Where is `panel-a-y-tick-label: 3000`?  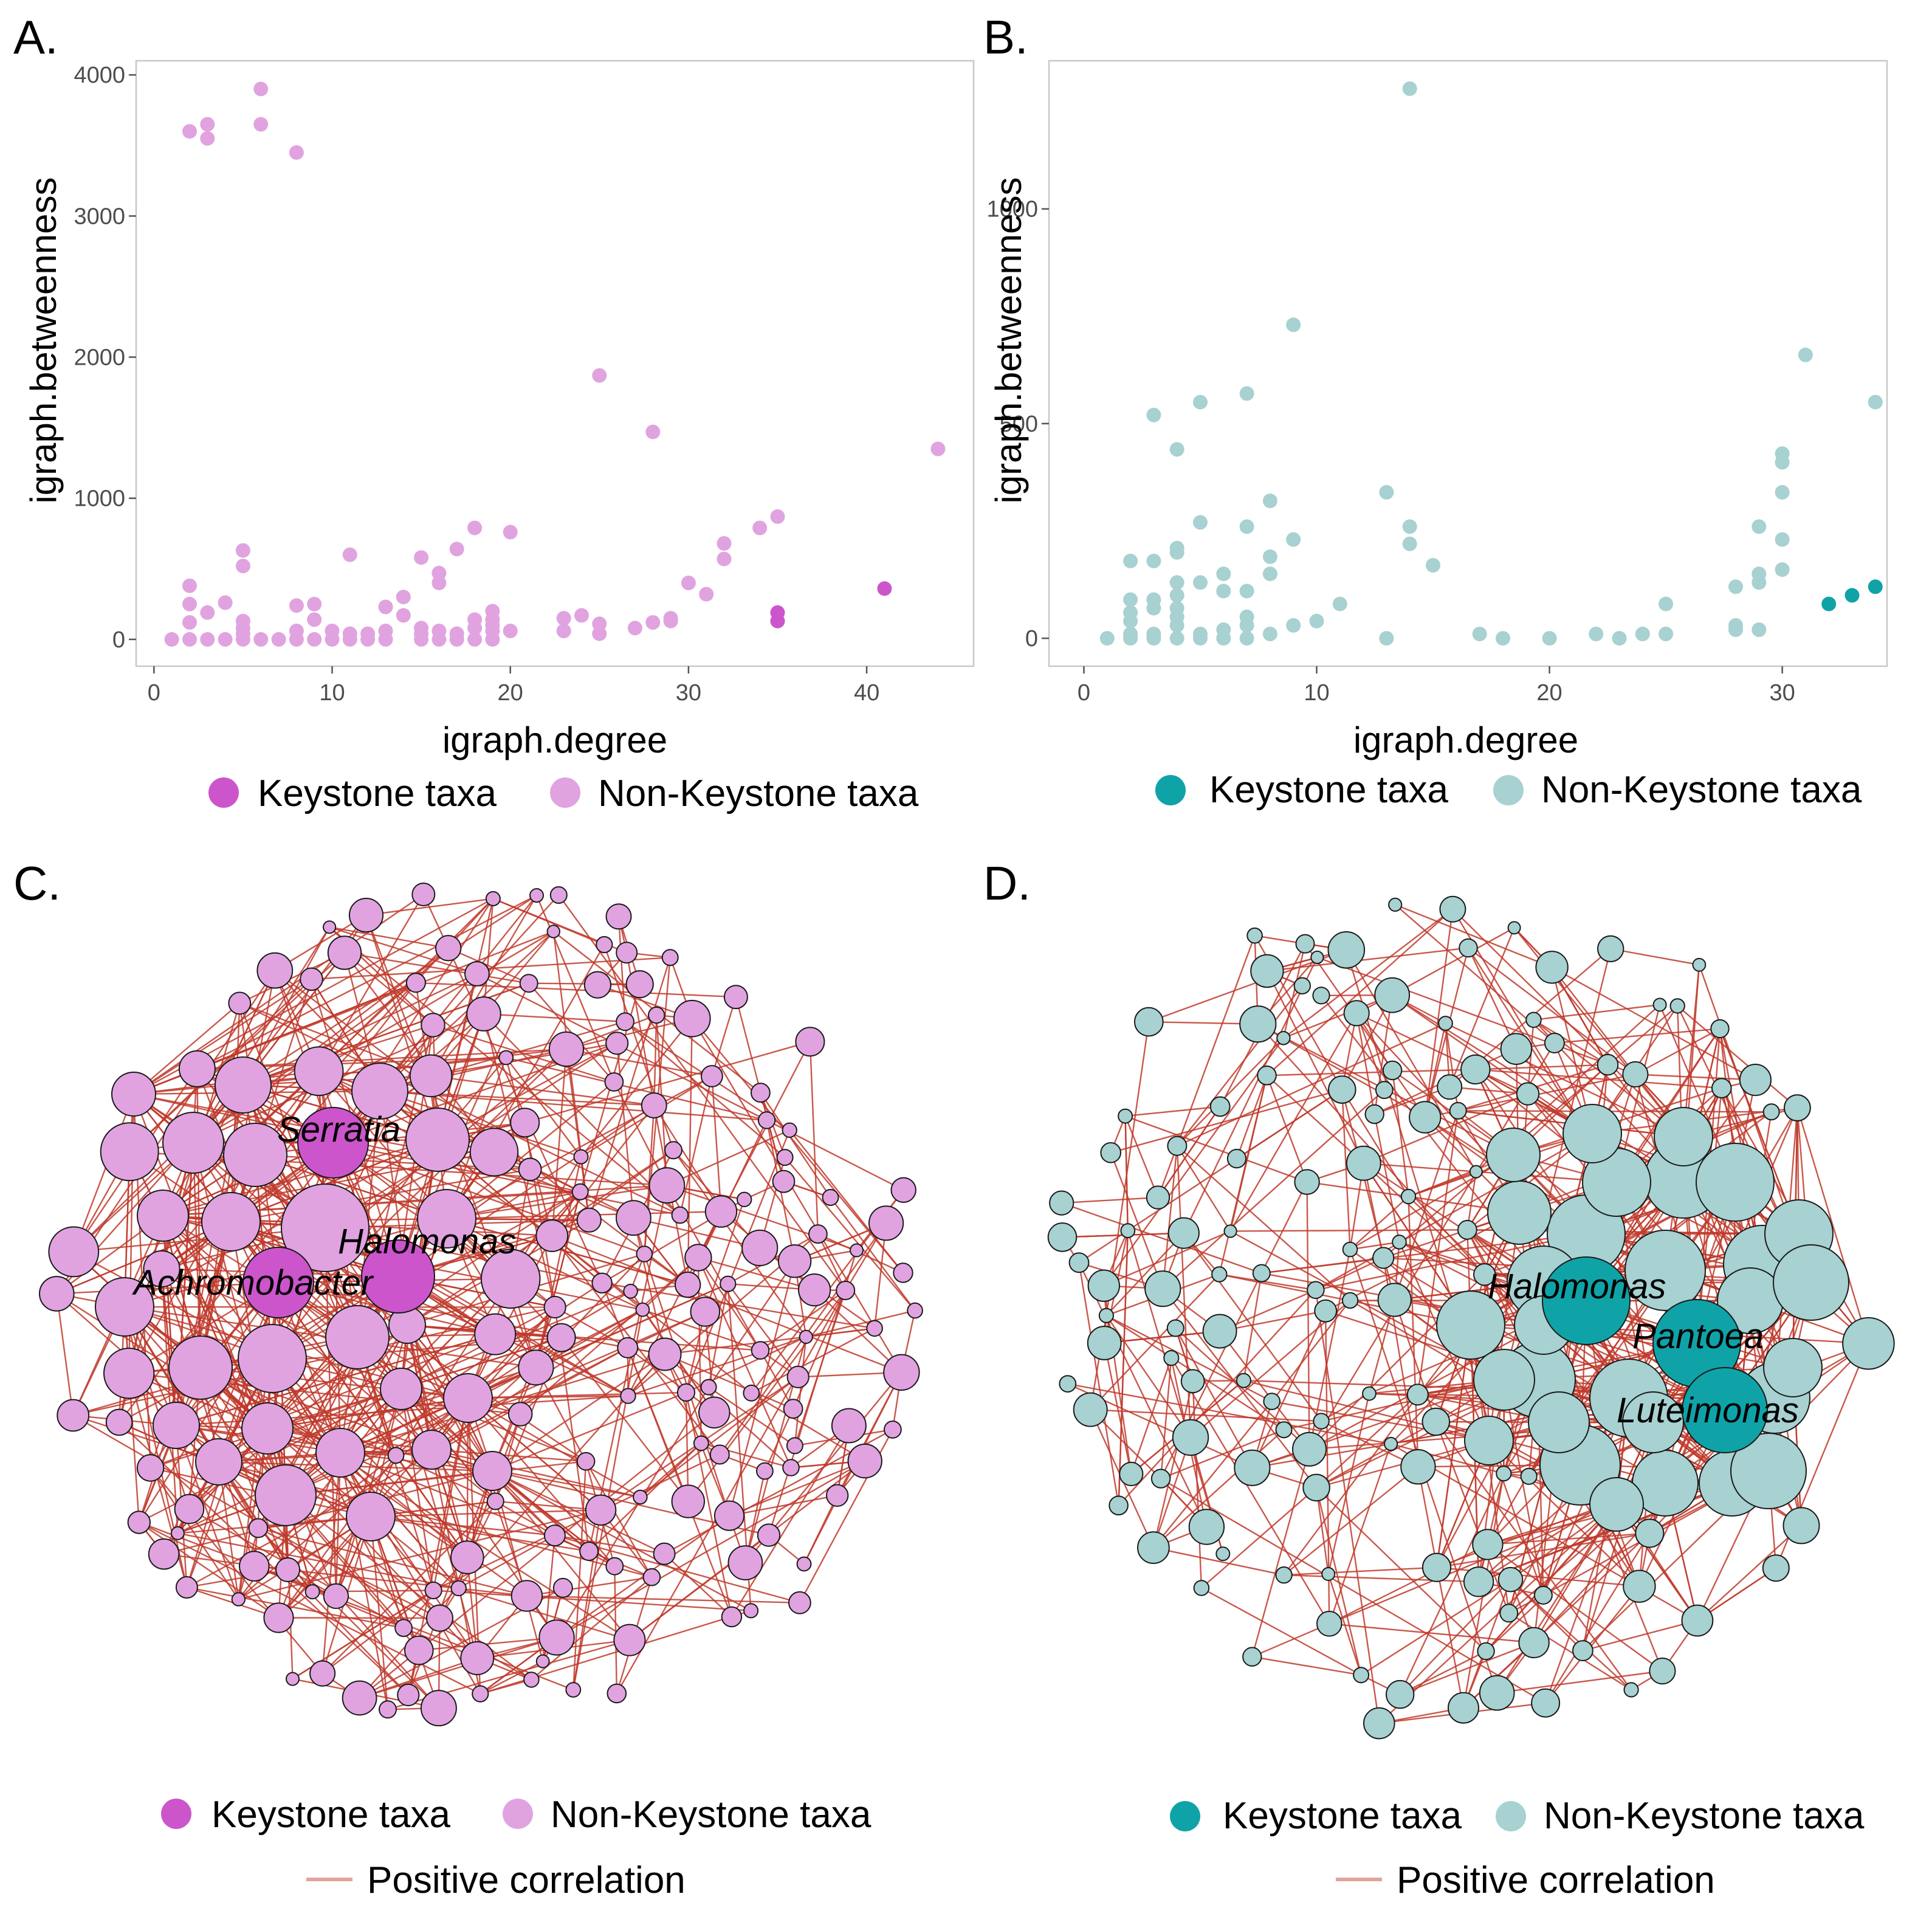 panel-a-y-tick-label: 3000 is located at coordinates (99, 216).